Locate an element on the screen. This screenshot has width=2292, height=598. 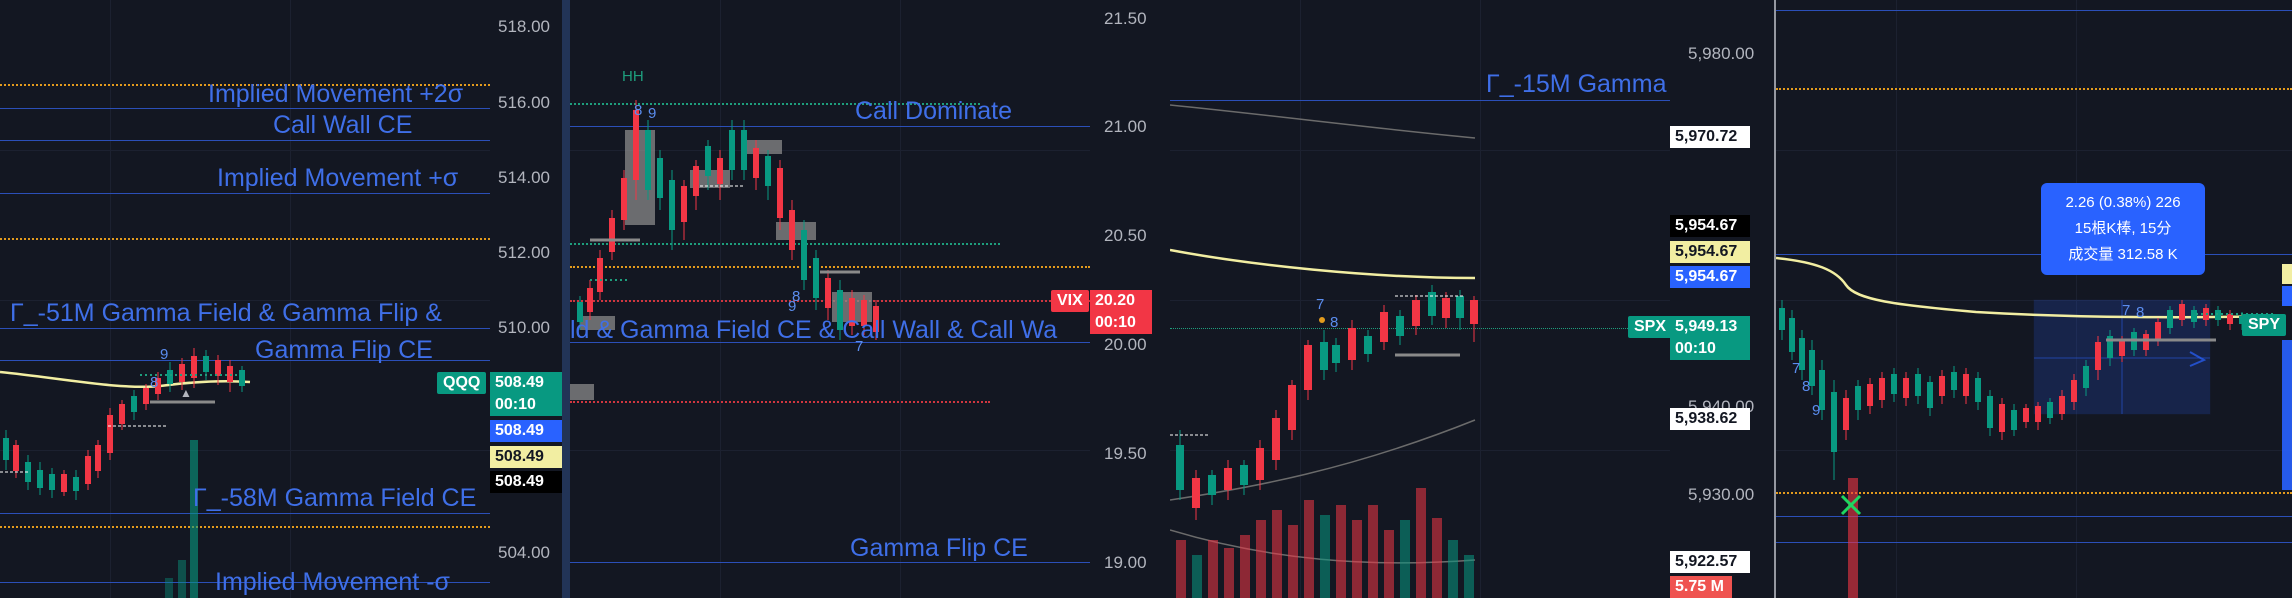
qqq-orange-level-top is located at coordinates (245, 85).